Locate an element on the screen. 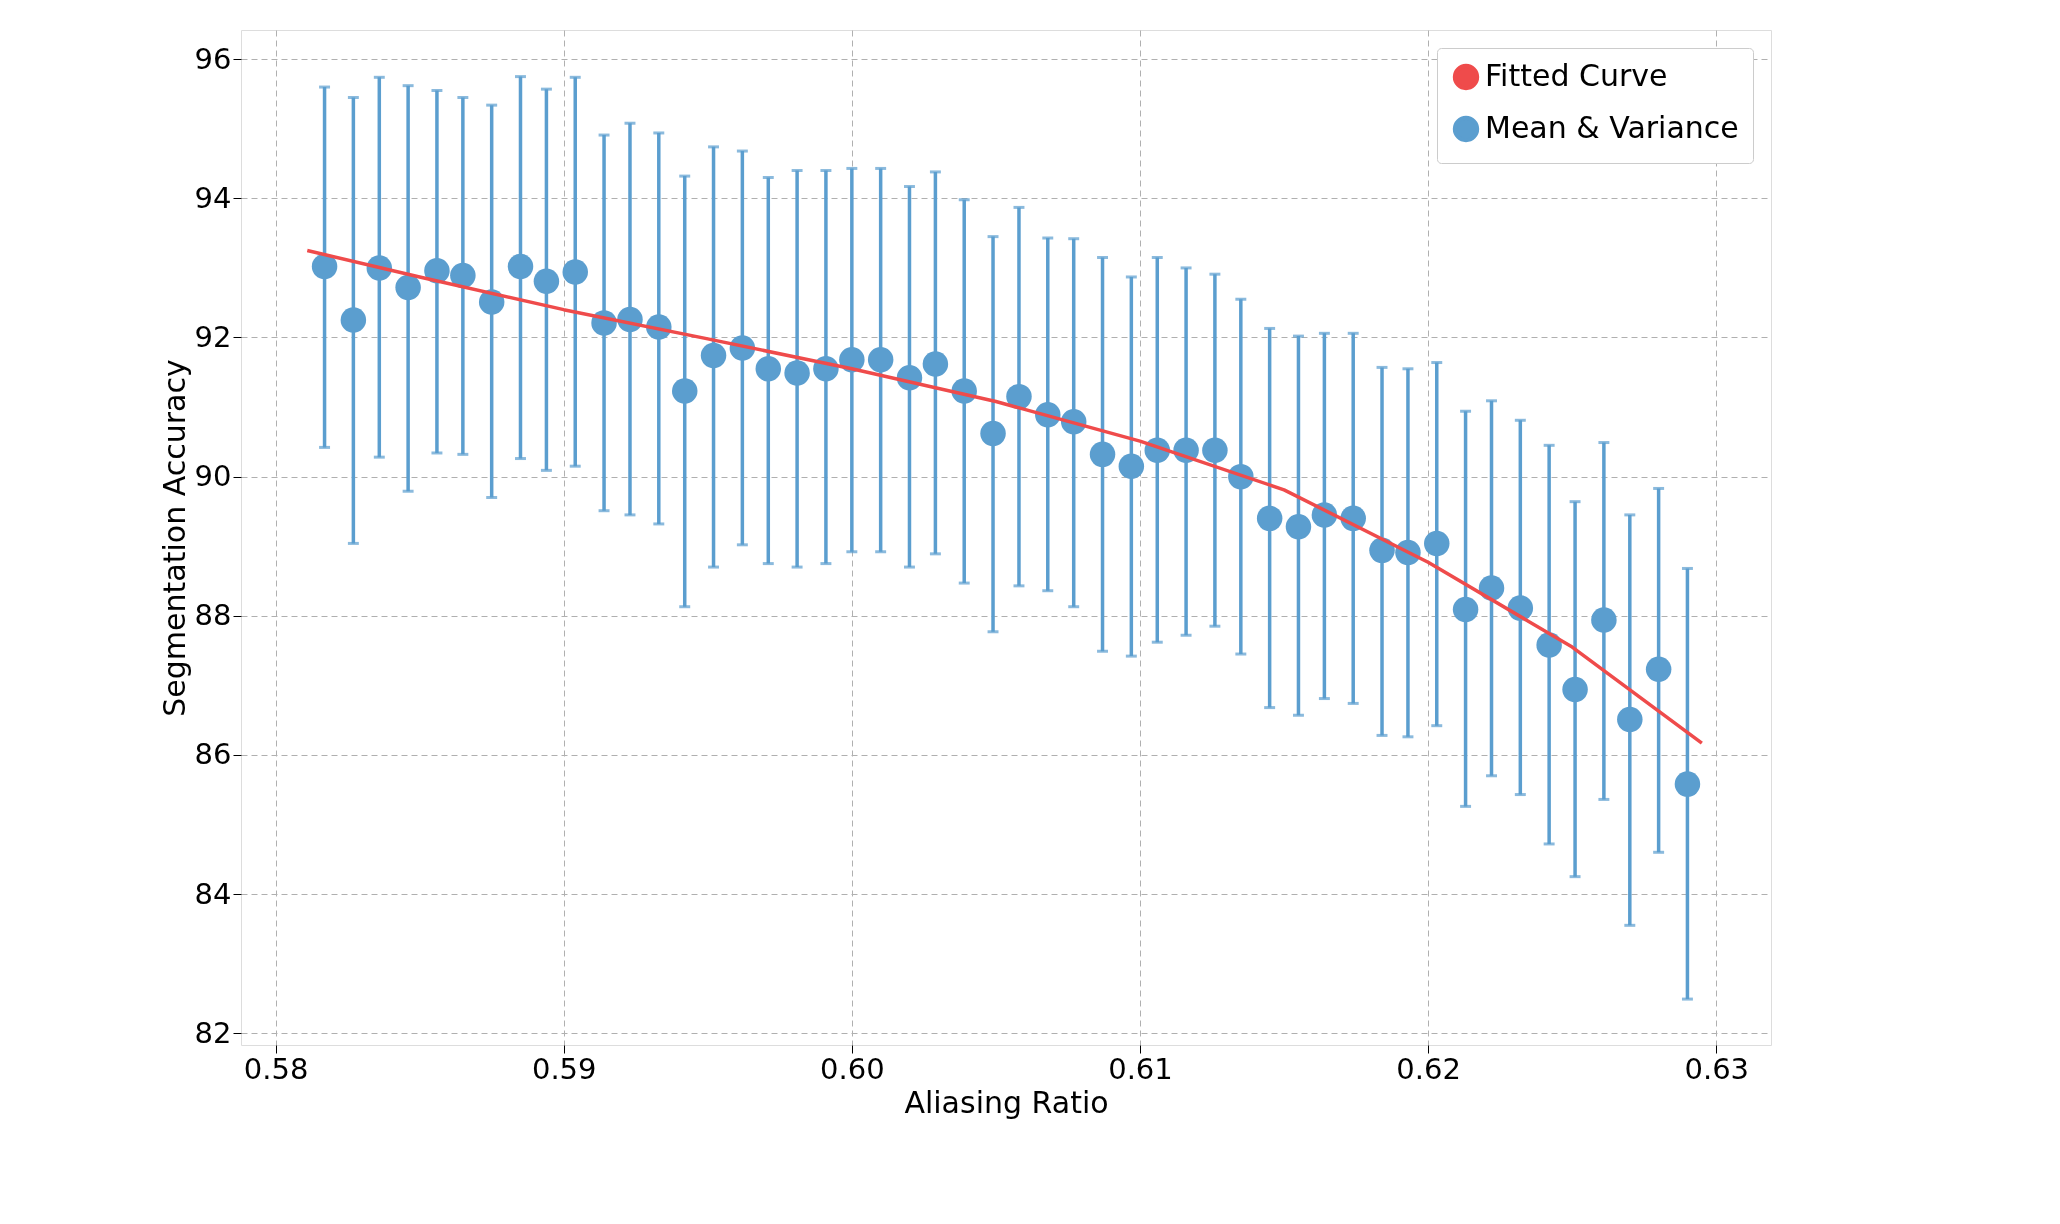  x-tick-label: 0.61 is located at coordinates (1140, 1068).